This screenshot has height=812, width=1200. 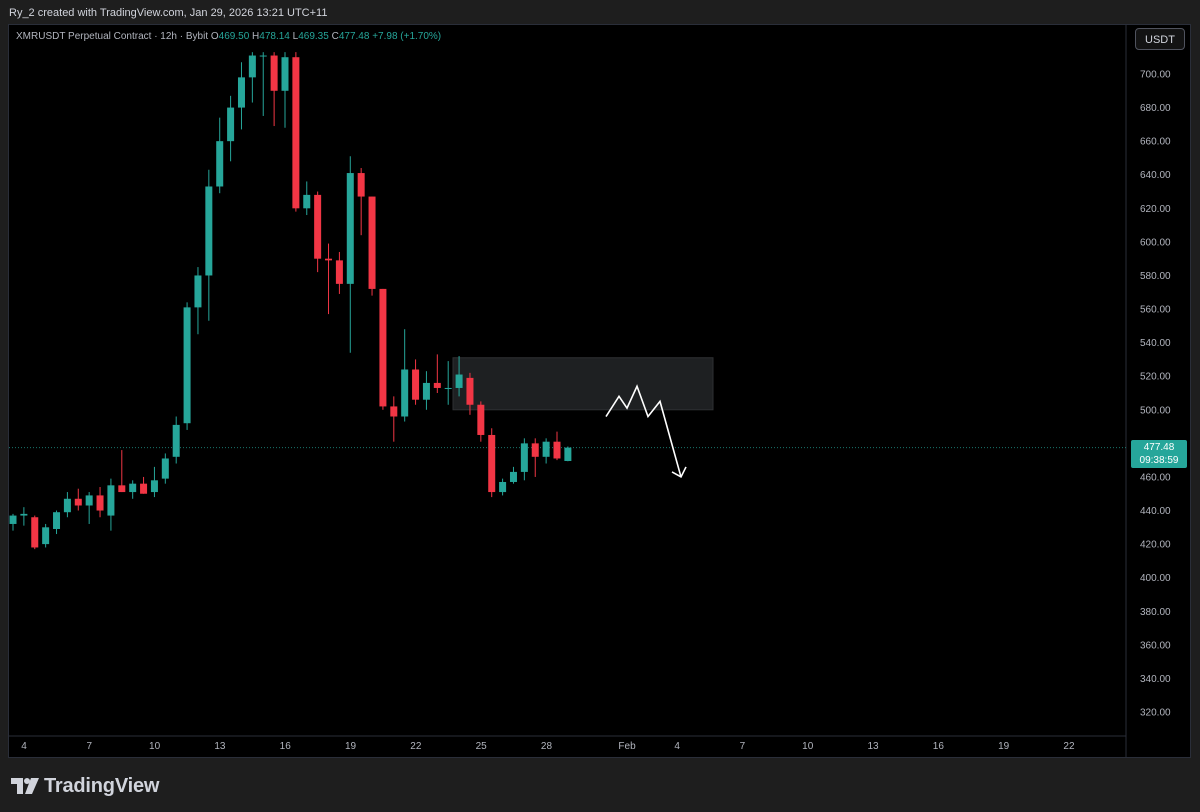 I want to click on y-tick-label: 500.00, so click(x=1155, y=410).